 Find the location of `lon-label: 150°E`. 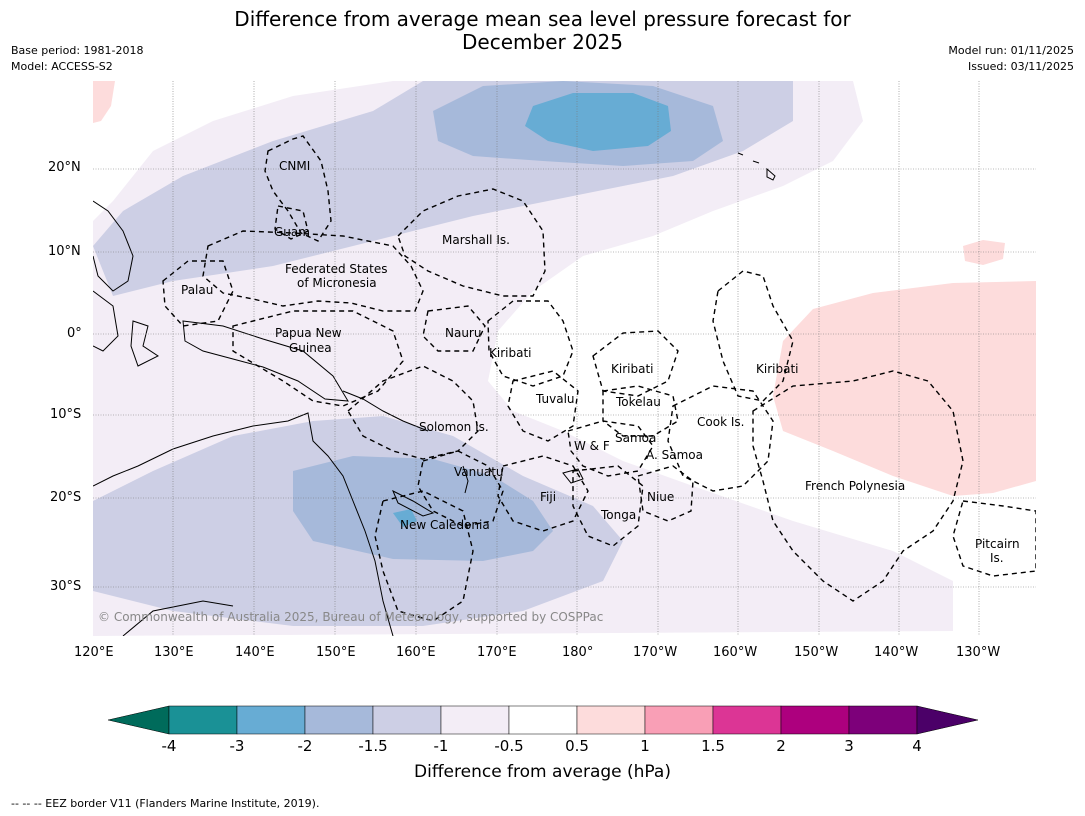

lon-label: 150°E is located at coordinates (336, 652).